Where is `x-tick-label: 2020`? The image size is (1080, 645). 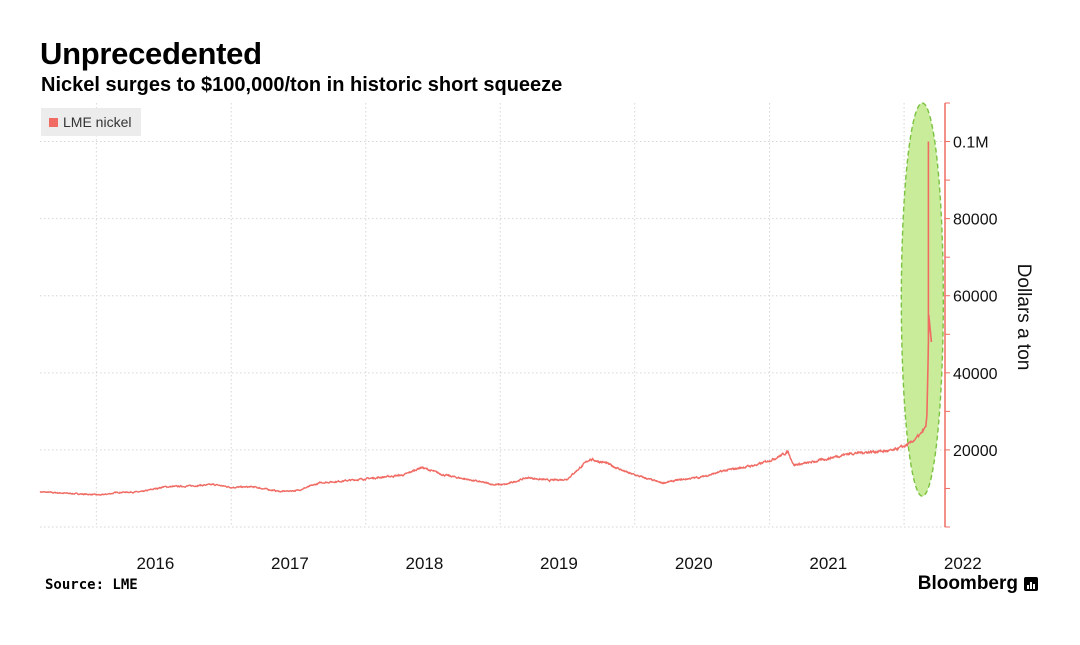 x-tick-label: 2020 is located at coordinates (694, 563).